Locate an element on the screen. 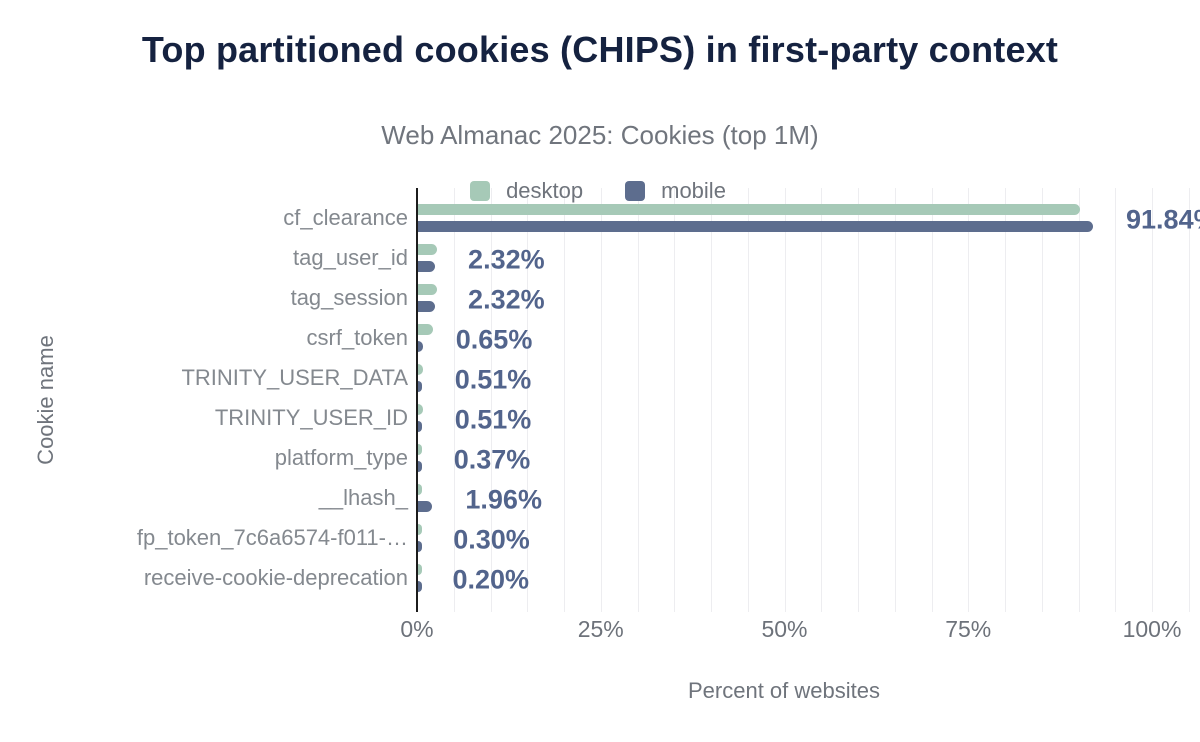 The width and height of the screenshot is (1200, 742). y-axis-title: Cookie name is located at coordinates (45, 400).